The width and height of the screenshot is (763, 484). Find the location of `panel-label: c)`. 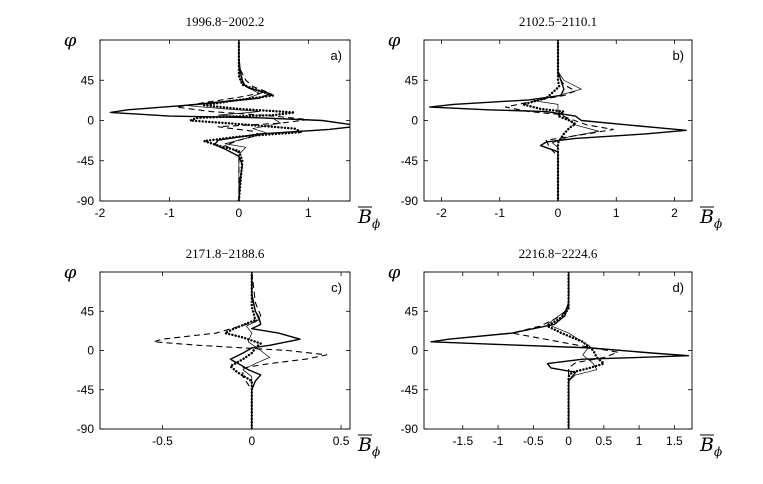

panel-label: c) is located at coordinates (336, 287).